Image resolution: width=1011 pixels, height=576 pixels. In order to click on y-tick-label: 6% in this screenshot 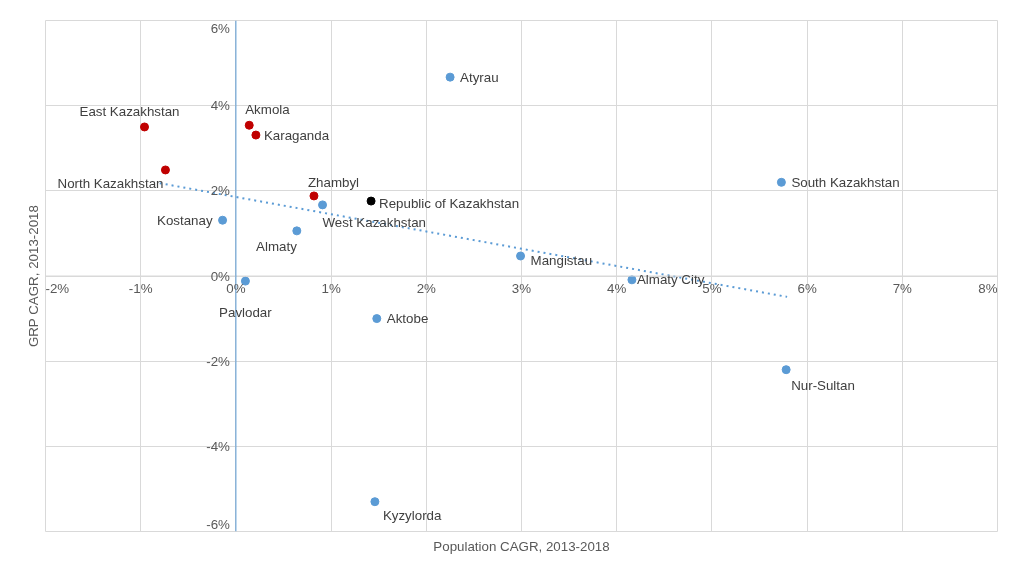, I will do `click(220, 28)`.